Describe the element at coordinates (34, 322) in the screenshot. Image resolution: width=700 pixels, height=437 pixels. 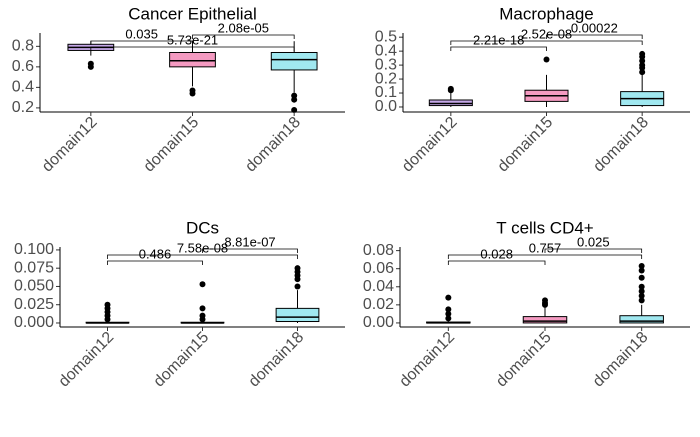
I see `y-tick-label: 0.000` at that location.